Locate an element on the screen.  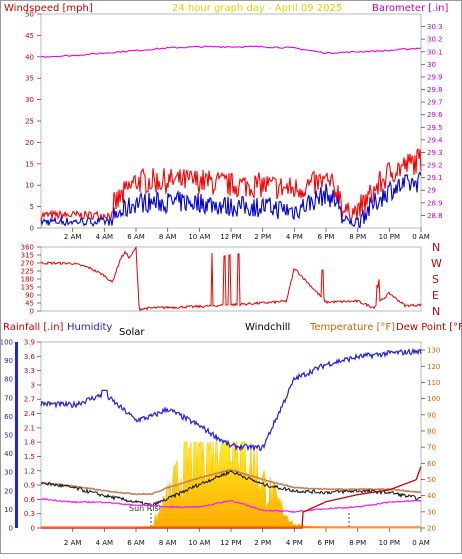
humidity-tick-label: 80 is located at coordinates (8, 380).